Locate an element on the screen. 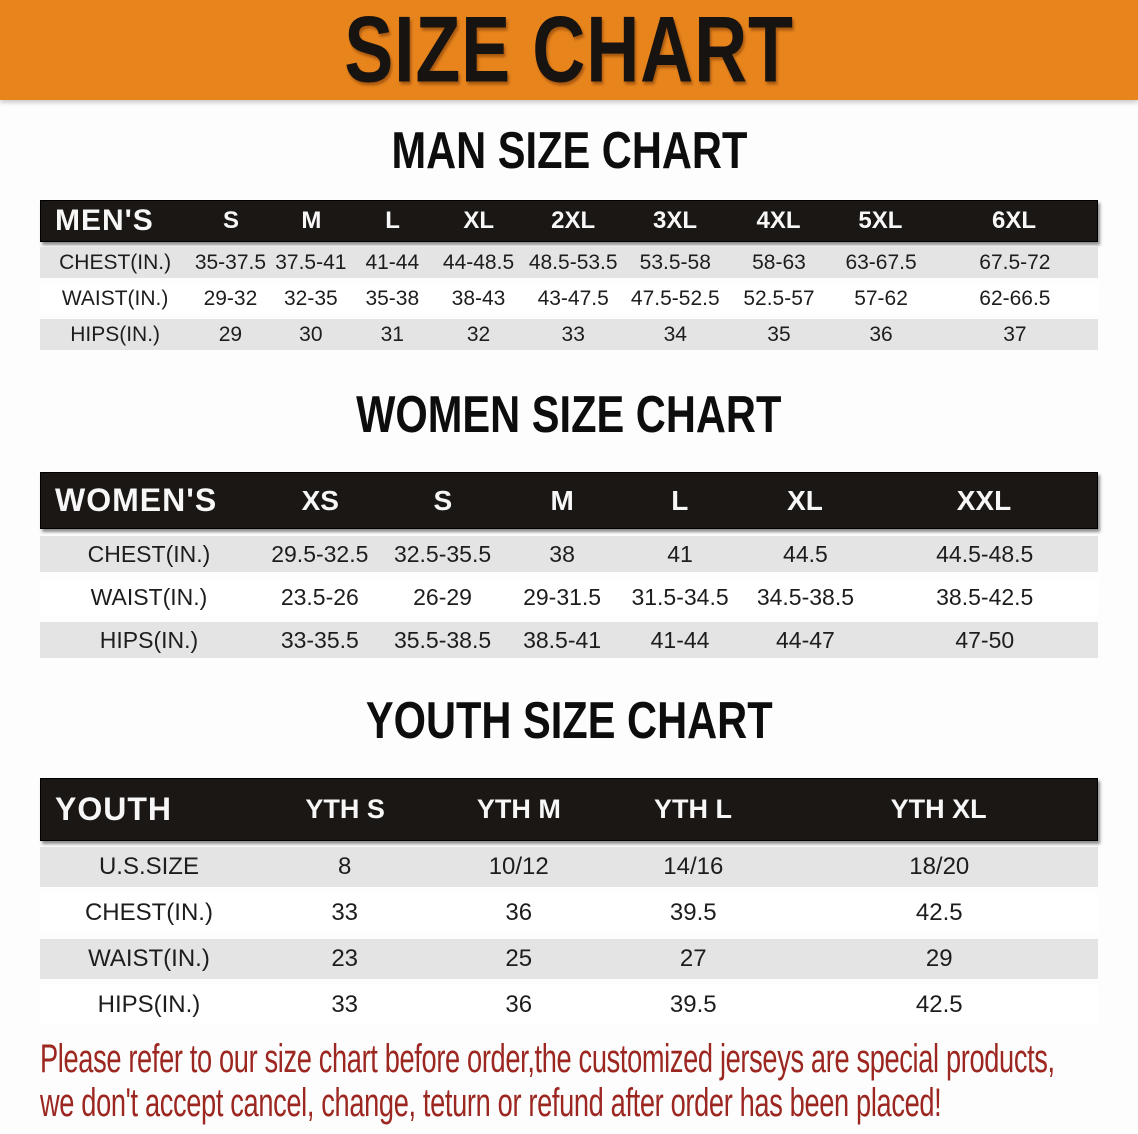 Image resolution: width=1138 pixels, height=1134 pixels. size-value: 44-48.5 is located at coordinates (478, 262).